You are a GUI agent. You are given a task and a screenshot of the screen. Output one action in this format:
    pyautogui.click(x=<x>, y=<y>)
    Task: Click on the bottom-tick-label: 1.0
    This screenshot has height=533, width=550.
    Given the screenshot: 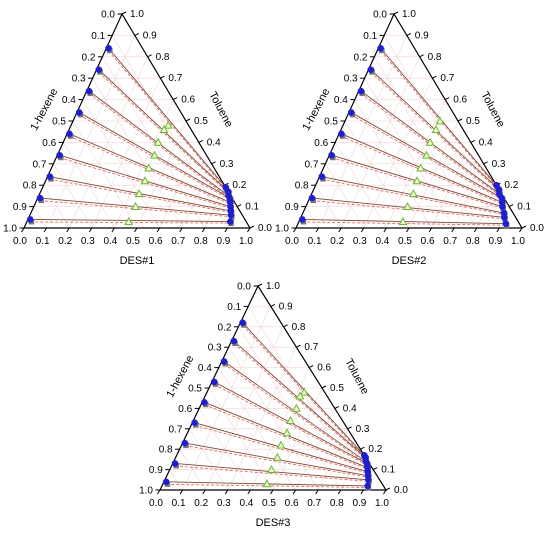 What is the action you would take?
    pyautogui.click(x=518, y=241)
    